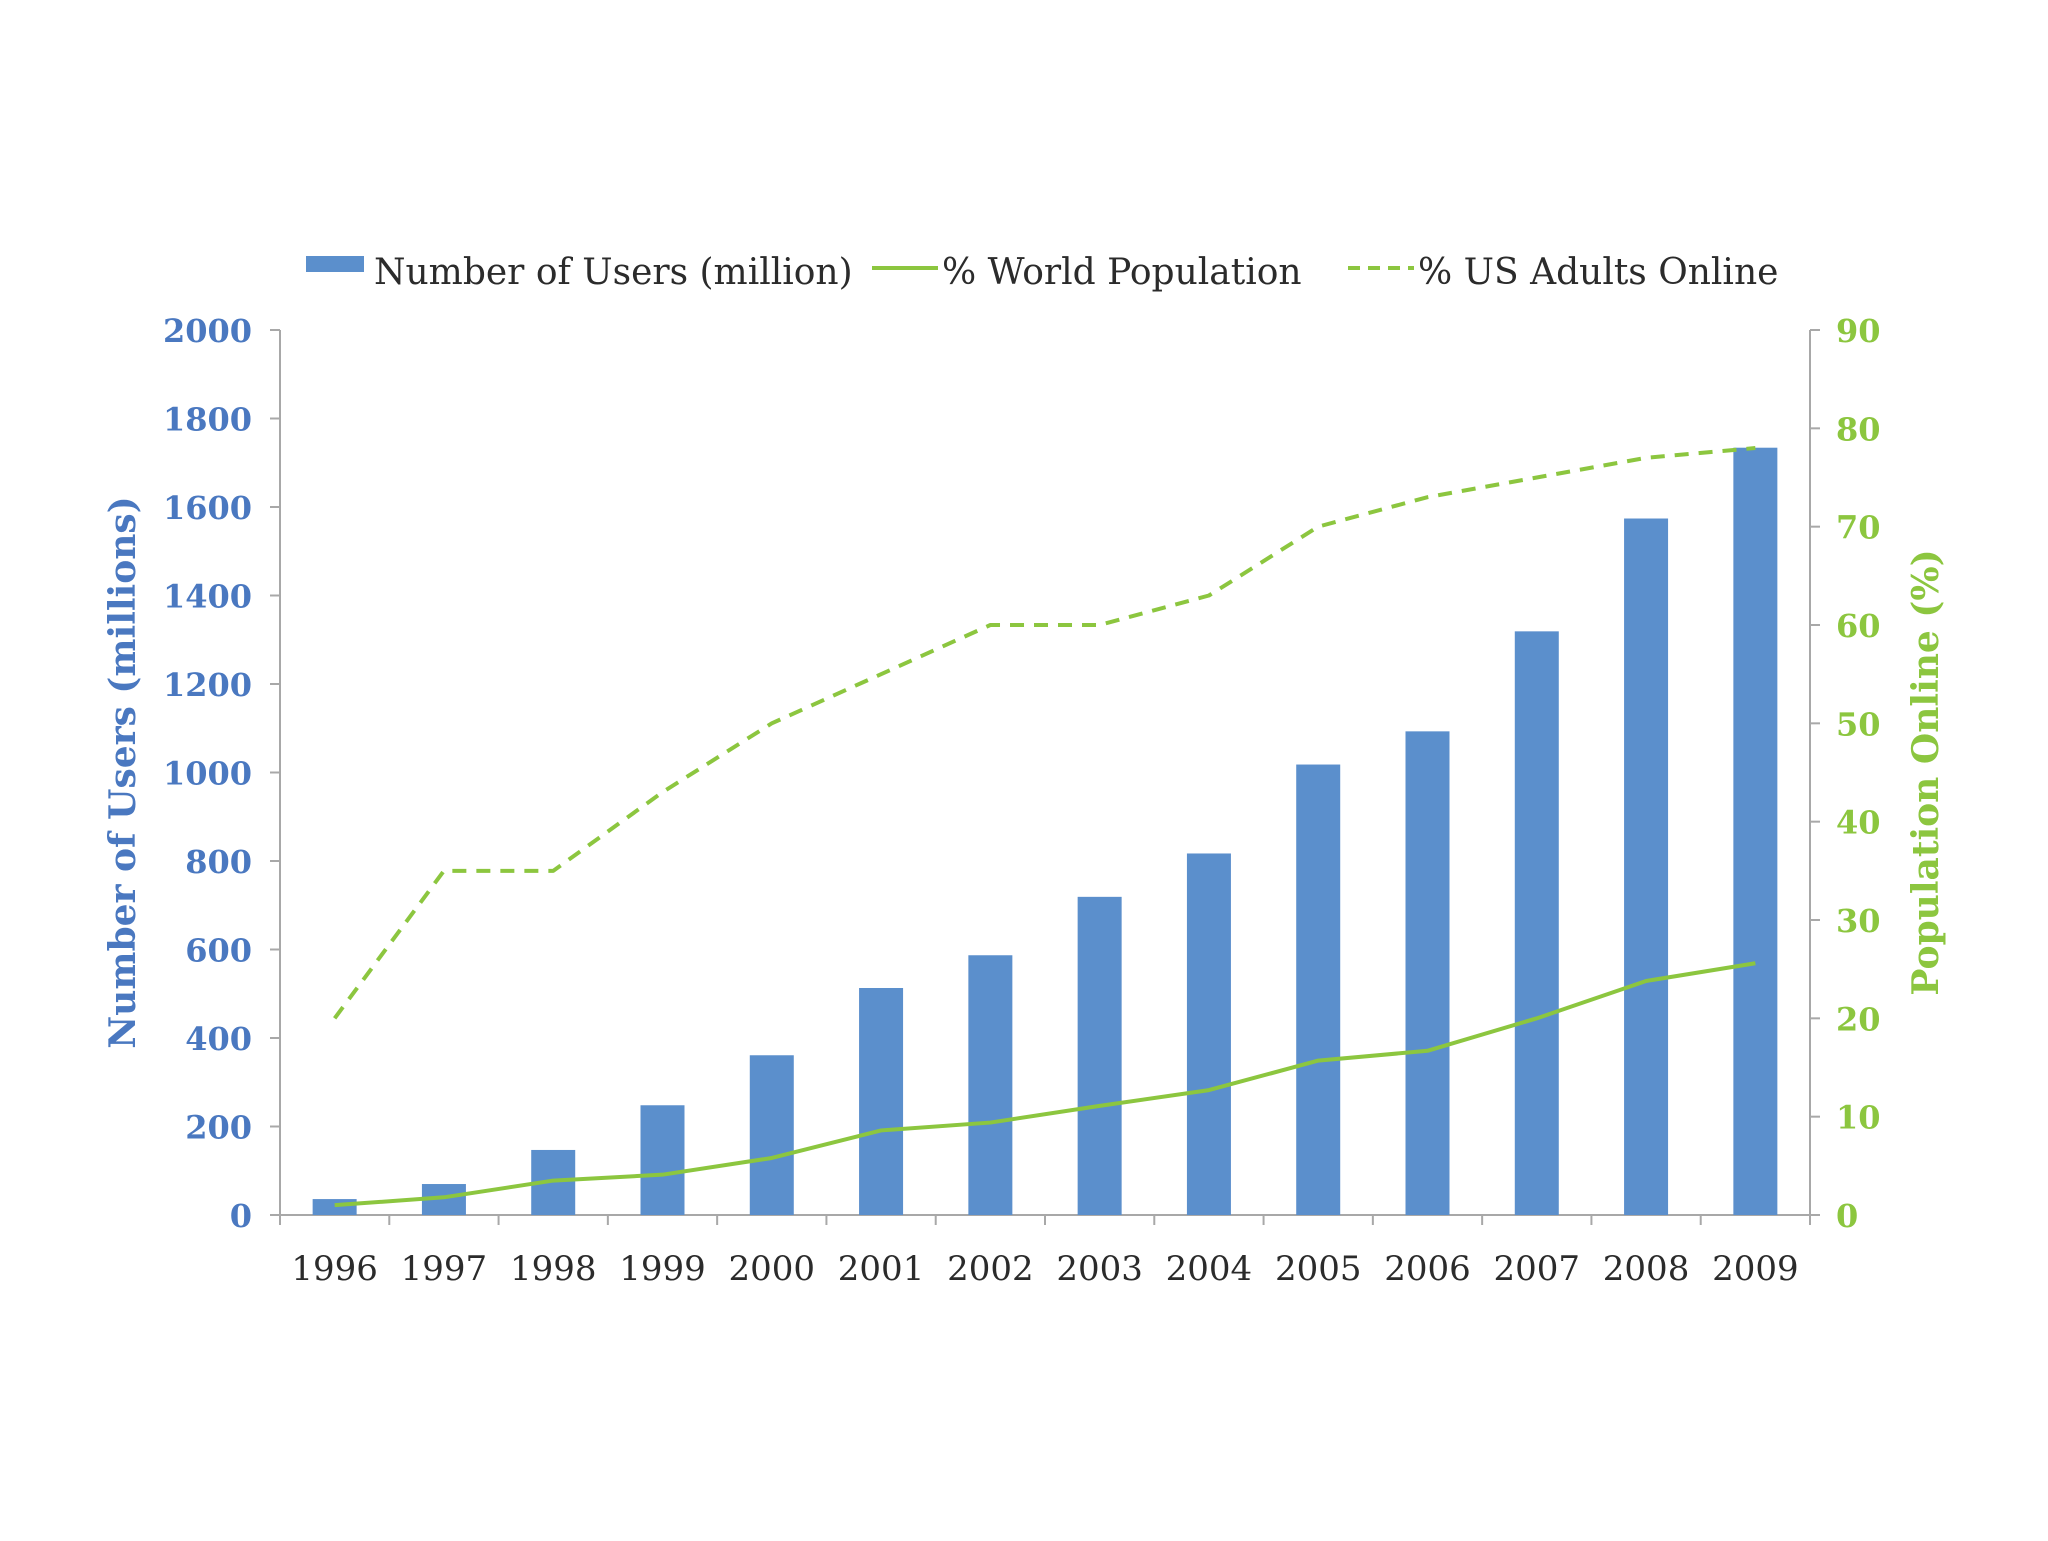  I want to click on y-right-tick-label: 20, so click(1858, 1019).